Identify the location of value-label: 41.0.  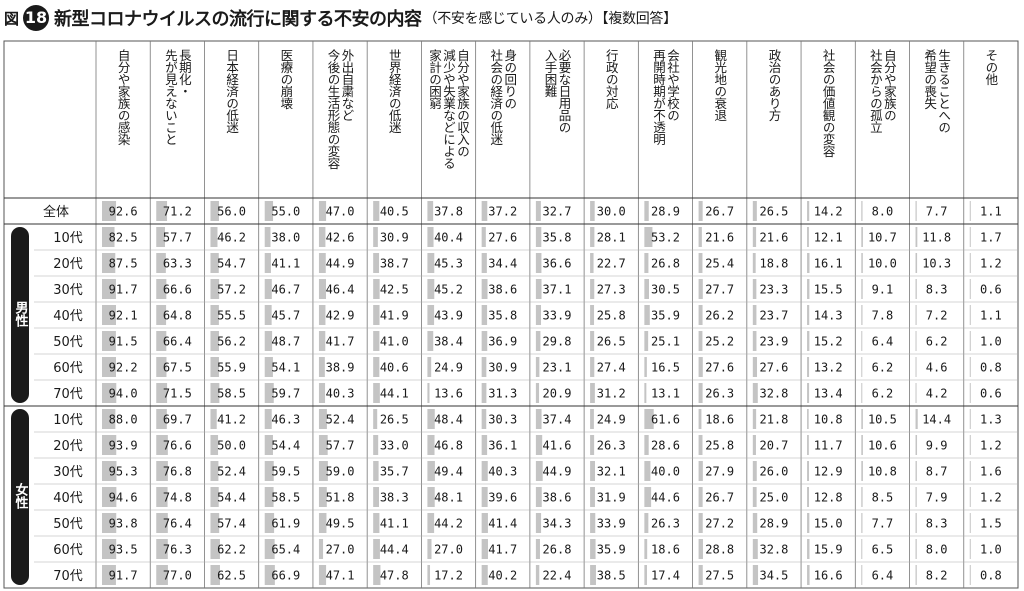
(394, 342).